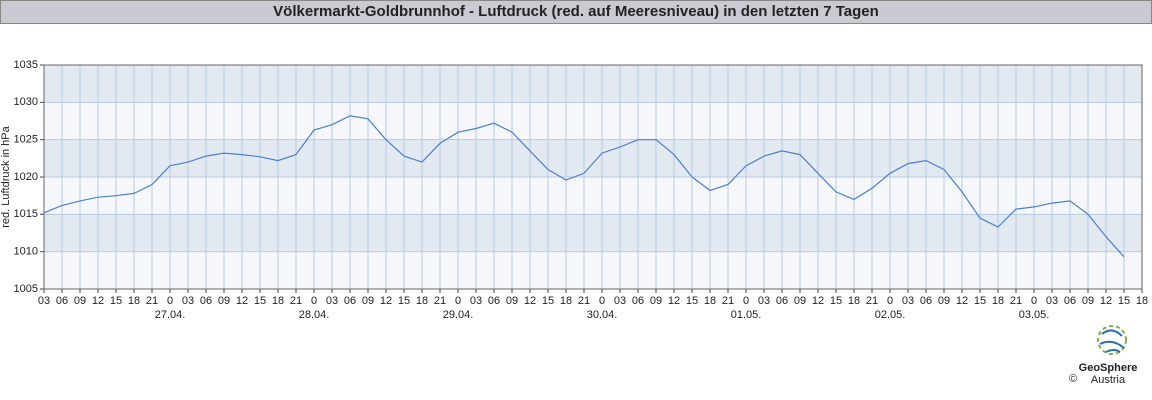  Describe the element at coordinates (26, 140) in the screenshot. I see `y-tick-label: 1025` at that location.